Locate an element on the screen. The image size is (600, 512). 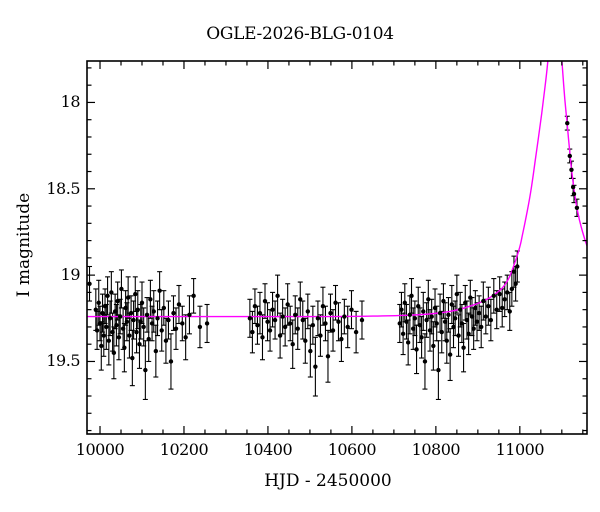
x-tick-label: 10800 is located at coordinates (436, 449).